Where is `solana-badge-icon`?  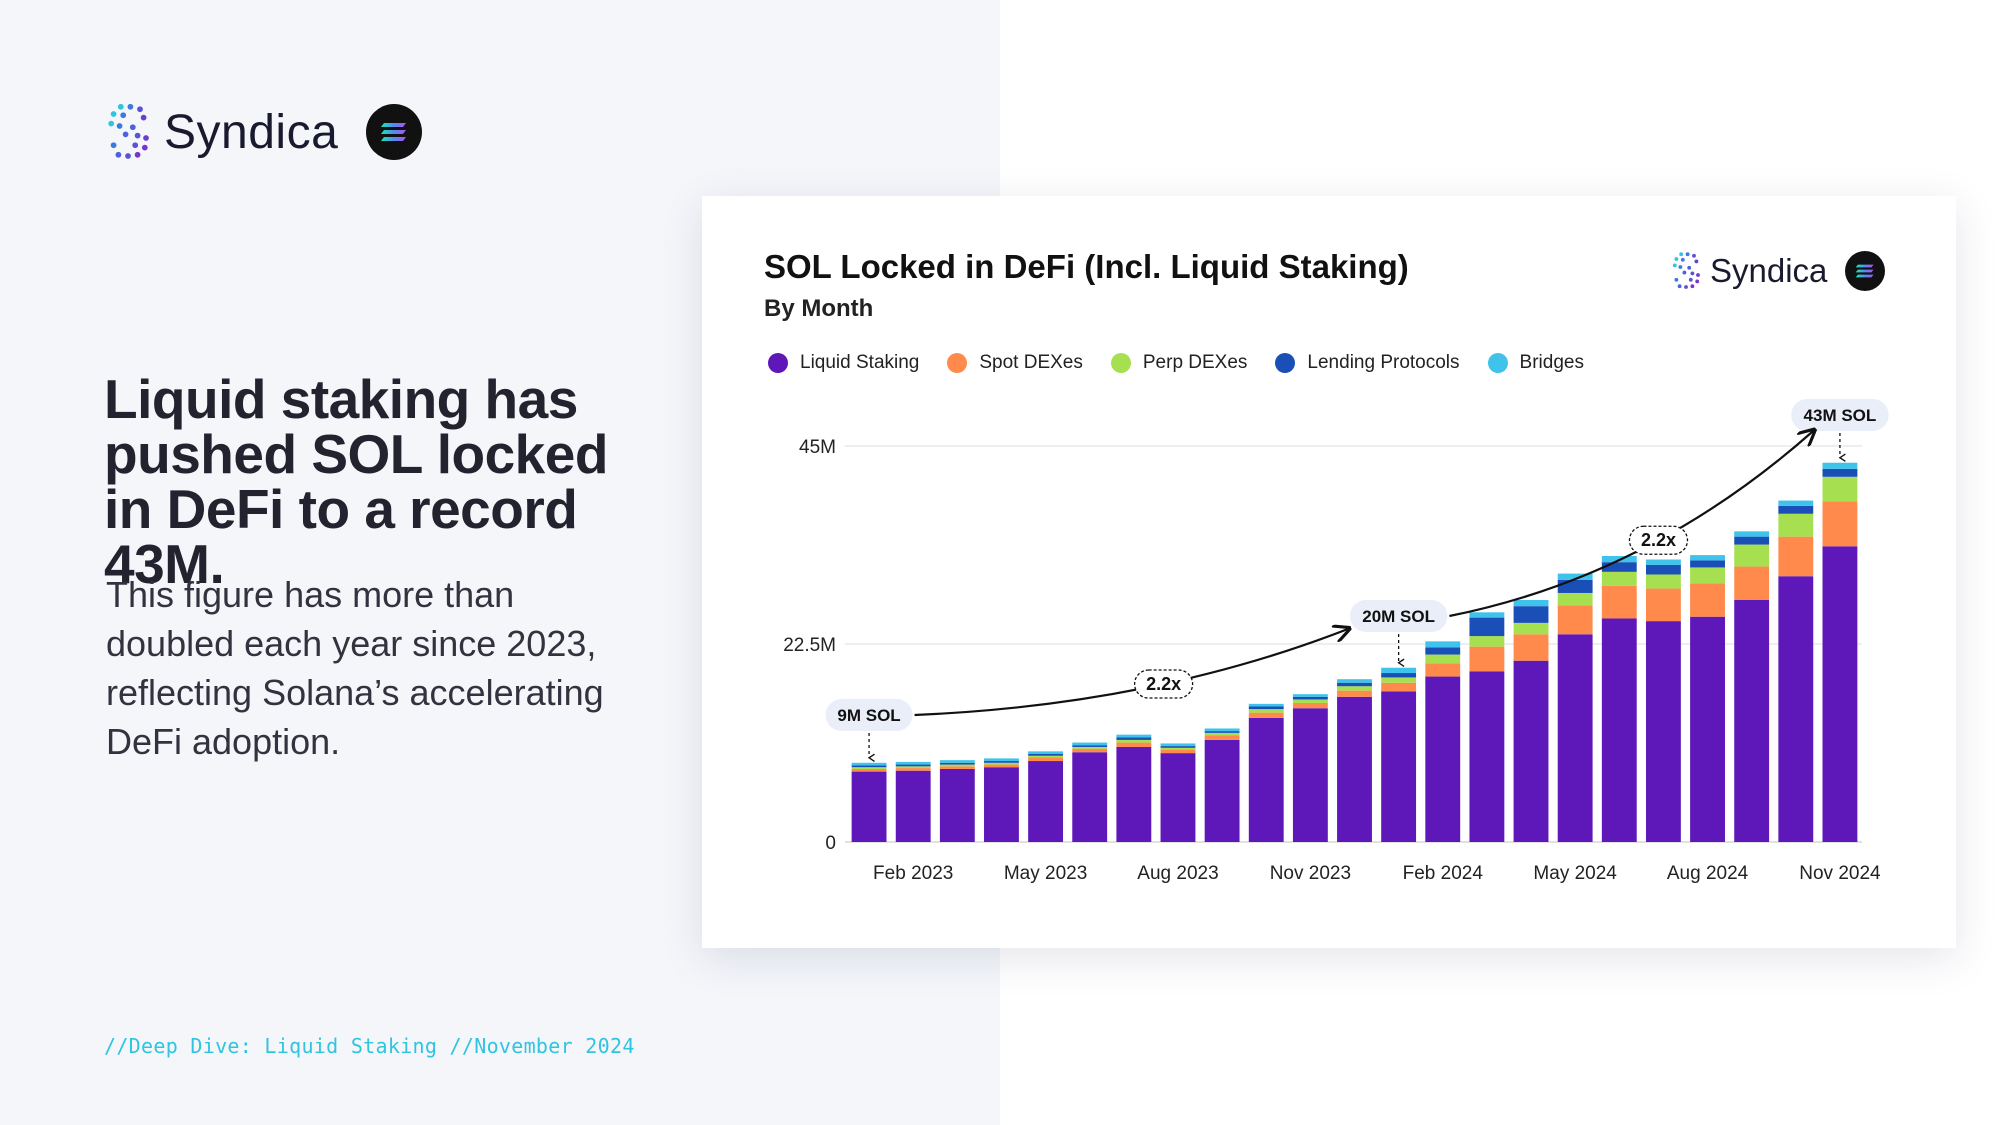 solana-badge-icon is located at coordinates (394, 132).